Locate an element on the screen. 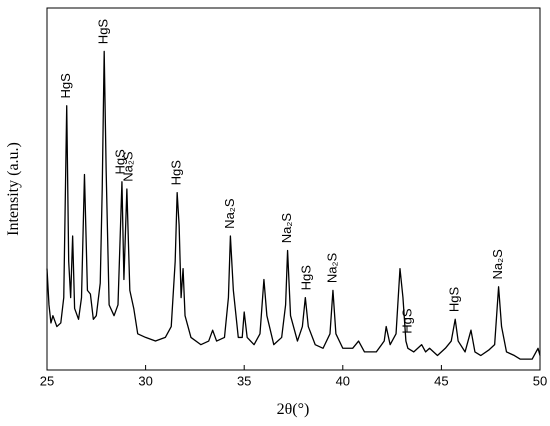 The width and height of the screenshot is (550, 426). y-axis-title: Intensity (a.u.) is located at coordinates (13, 189).